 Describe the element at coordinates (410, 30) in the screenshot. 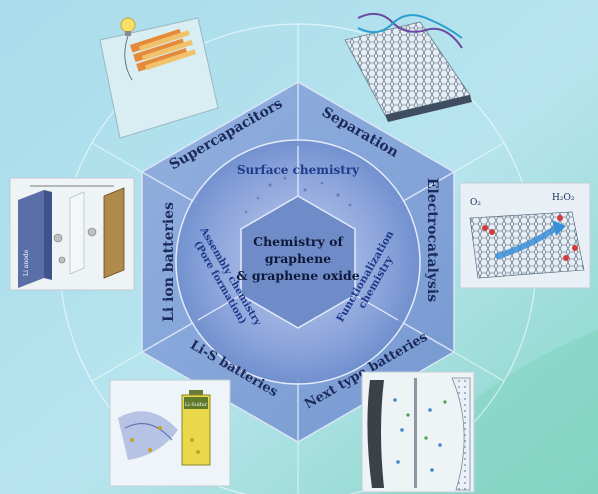

I see `dna-helix-icon` at that location.